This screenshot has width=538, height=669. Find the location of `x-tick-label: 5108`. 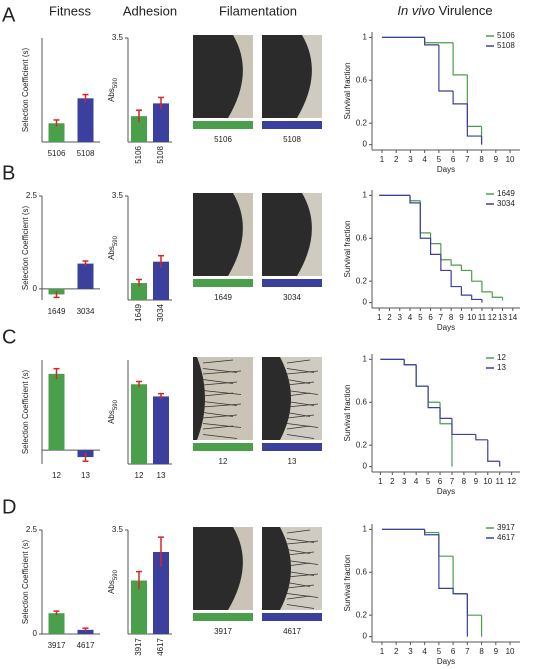

x-tick-label: 5108 is located at coordinates (86, 153).